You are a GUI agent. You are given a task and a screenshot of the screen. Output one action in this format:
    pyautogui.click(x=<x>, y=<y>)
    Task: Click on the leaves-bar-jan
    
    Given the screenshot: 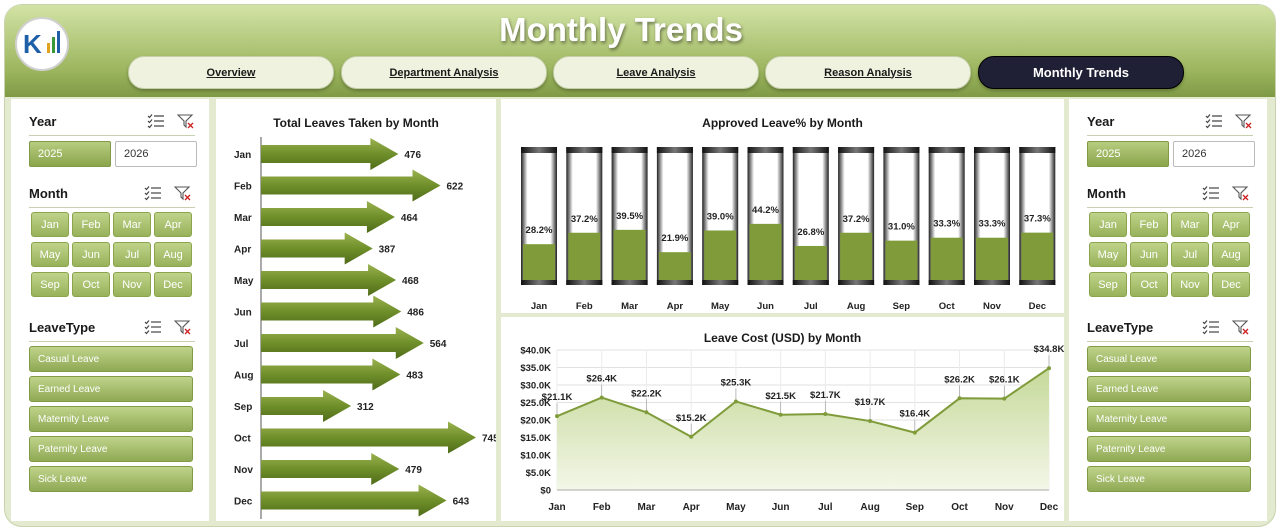 What is the action you would take?
    pyautogui.click(x=330, y=154)
    